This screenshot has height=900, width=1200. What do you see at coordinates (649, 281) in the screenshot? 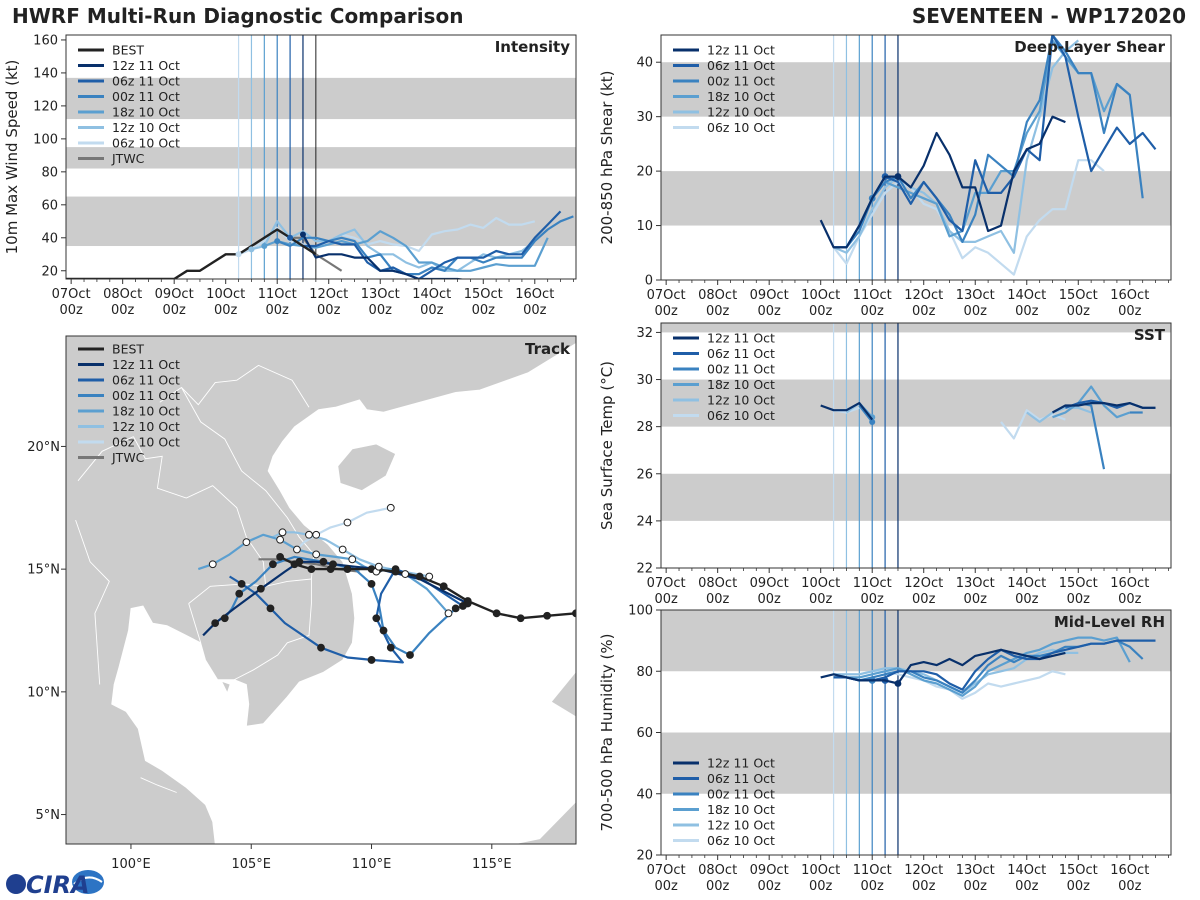
I see `y-tick-label: 0` at bounding box center [649, 281].